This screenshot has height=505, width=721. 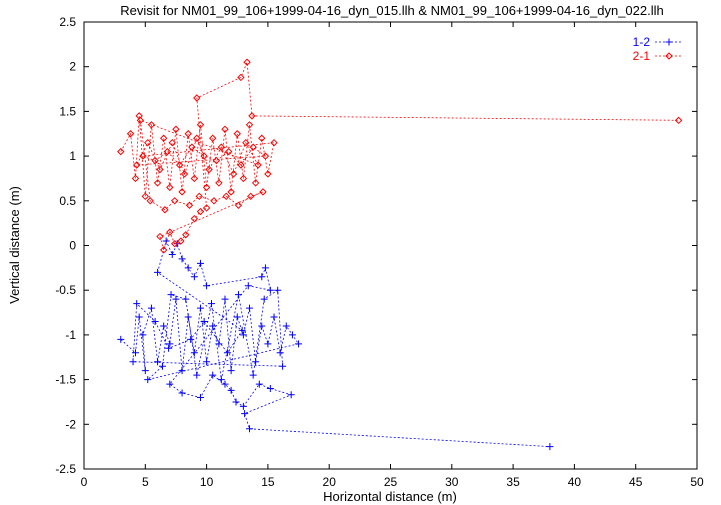 I want to click on y-tick-label: 1.5, so click(x=67, y=111).